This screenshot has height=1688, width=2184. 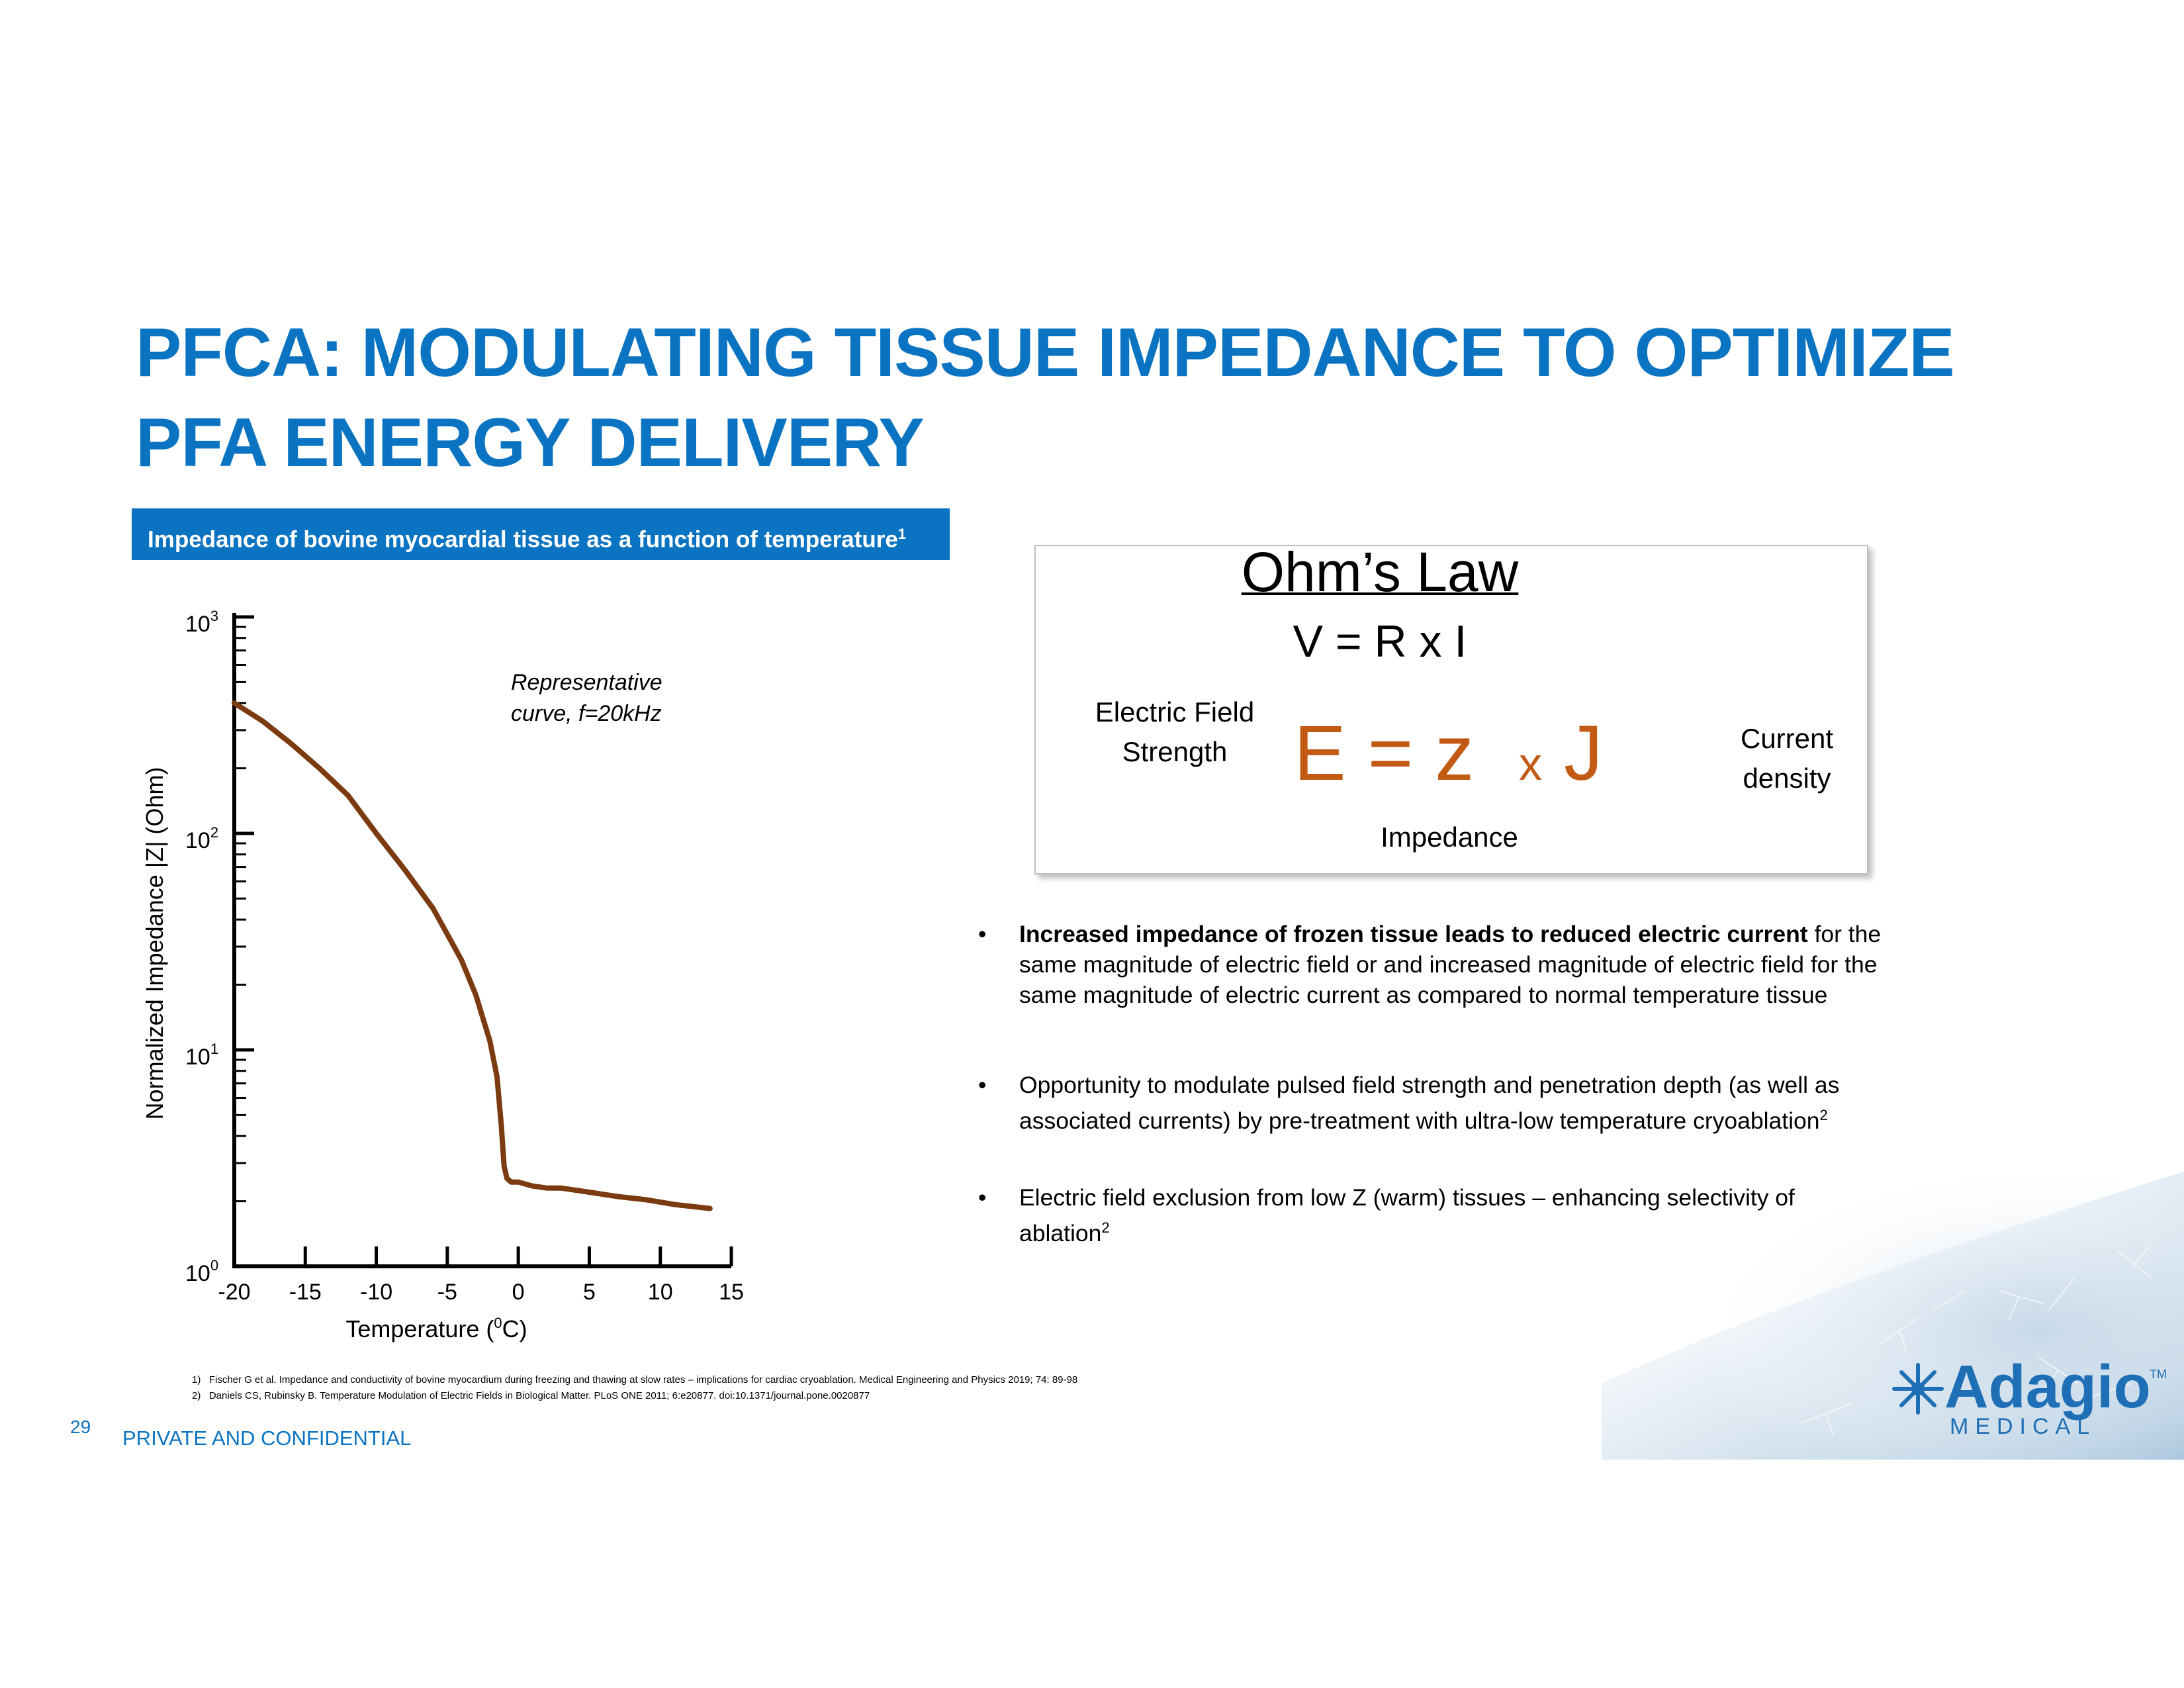 I want to click on ohms-law-formula: E = z x J, so click(x=1448, y=753).